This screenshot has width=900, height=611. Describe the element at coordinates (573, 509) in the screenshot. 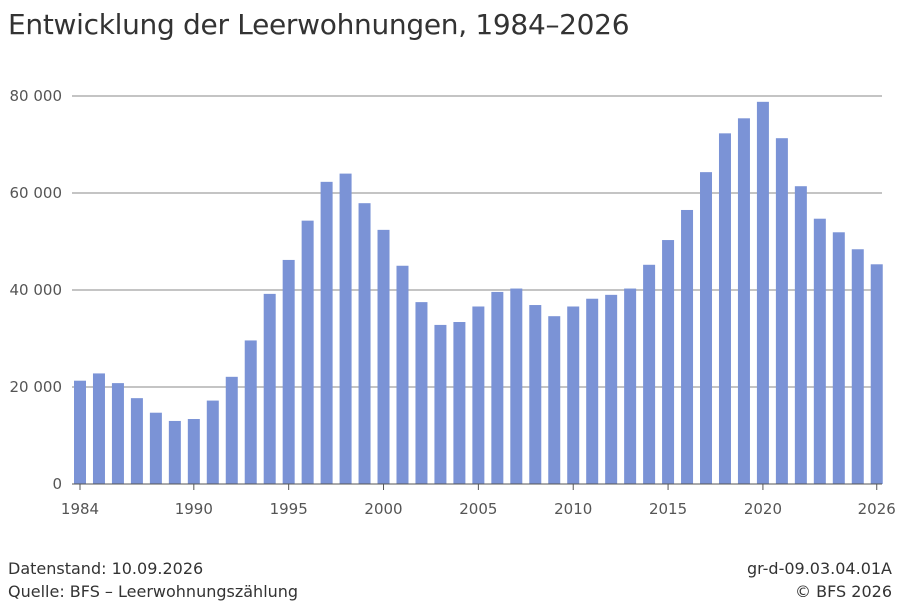

I see `x-tick-label: 2010` at that location.